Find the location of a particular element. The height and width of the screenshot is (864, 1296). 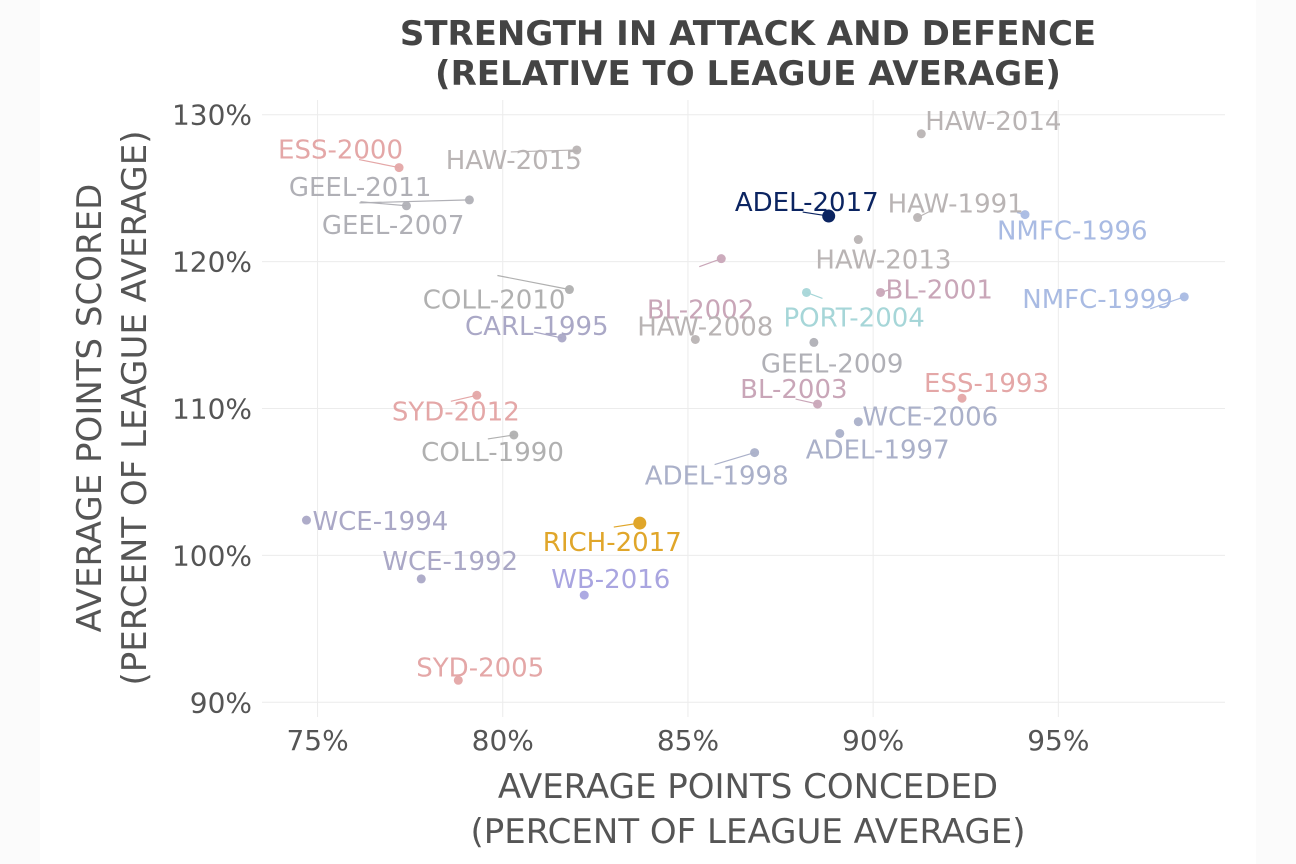

y-axis-title-line-2: (PERCENT OF LEAGUE AVERAGE) is located at coordinates (135, 408).